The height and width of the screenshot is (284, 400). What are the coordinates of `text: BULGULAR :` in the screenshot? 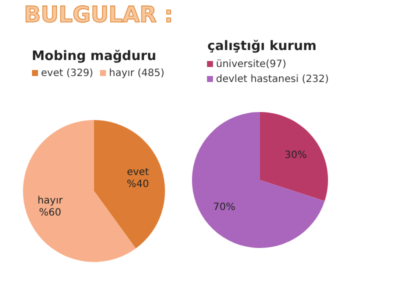 It's located at (99, 15).